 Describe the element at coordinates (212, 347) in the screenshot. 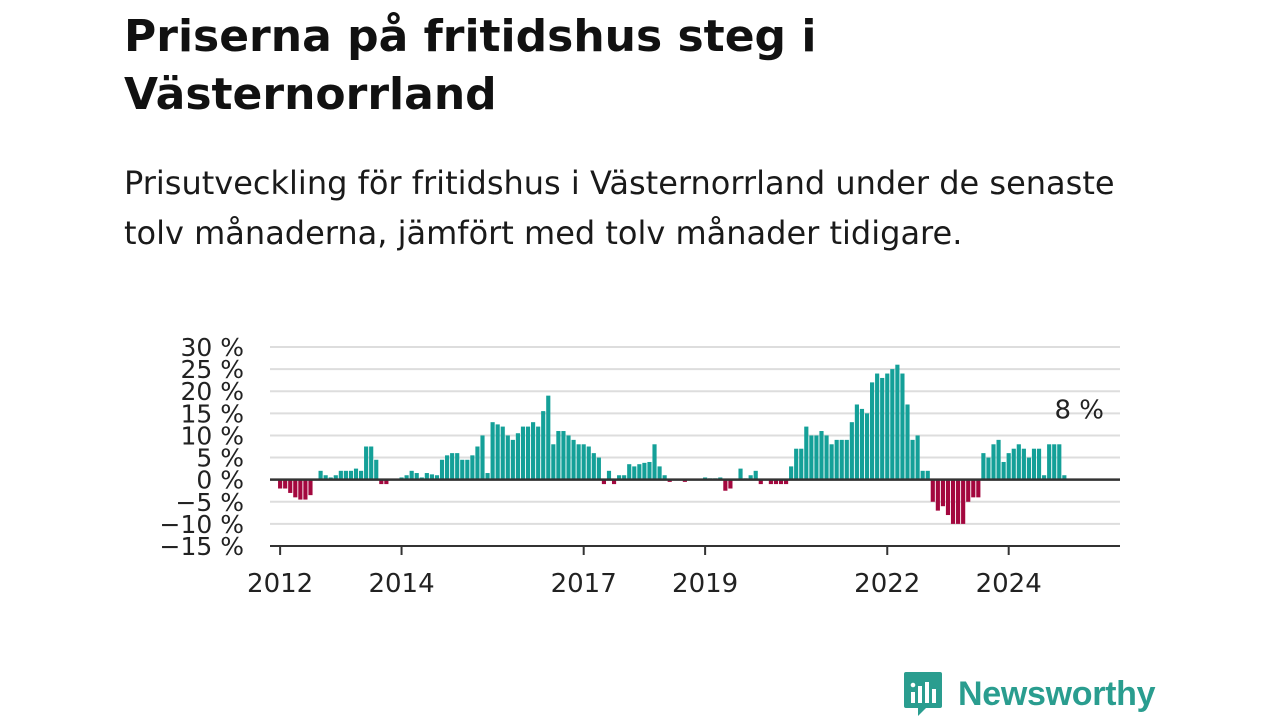

I see `y-tick-label: 30 %` at that location.